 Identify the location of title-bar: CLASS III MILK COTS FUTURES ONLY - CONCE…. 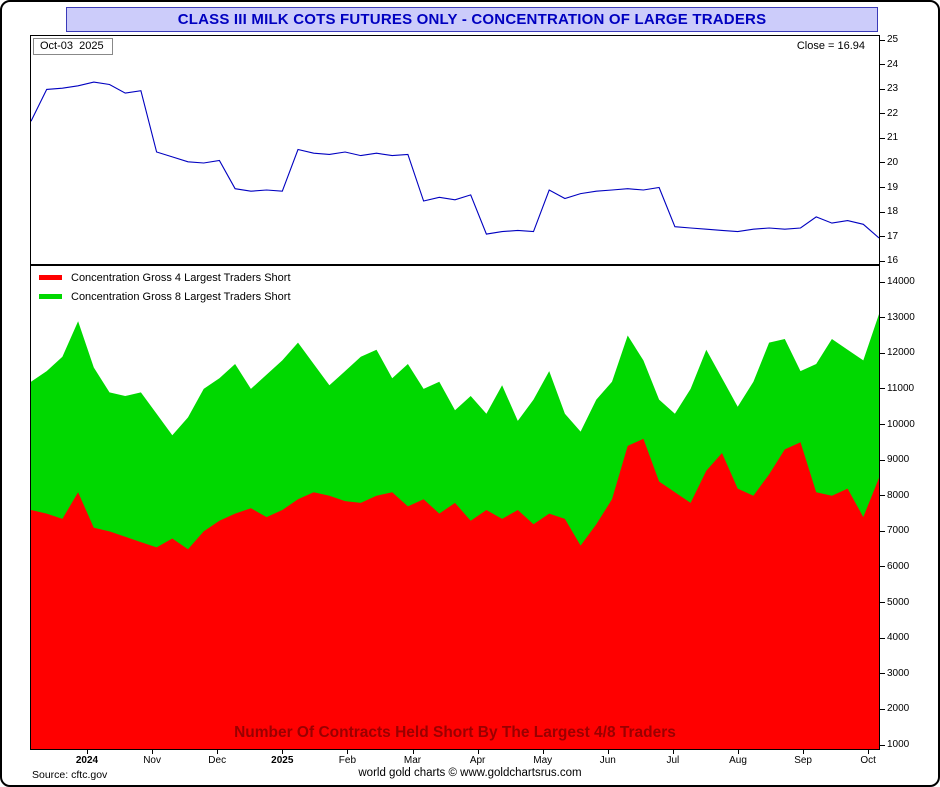
(472, 19).